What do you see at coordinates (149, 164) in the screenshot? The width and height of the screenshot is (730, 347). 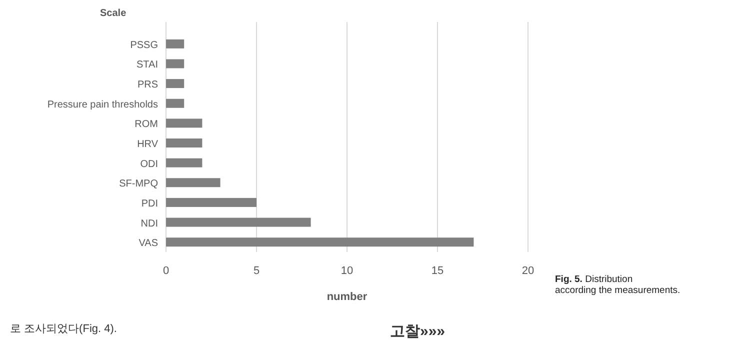 I see `y-tick-label: ODI` at bounding box center [149, 164].